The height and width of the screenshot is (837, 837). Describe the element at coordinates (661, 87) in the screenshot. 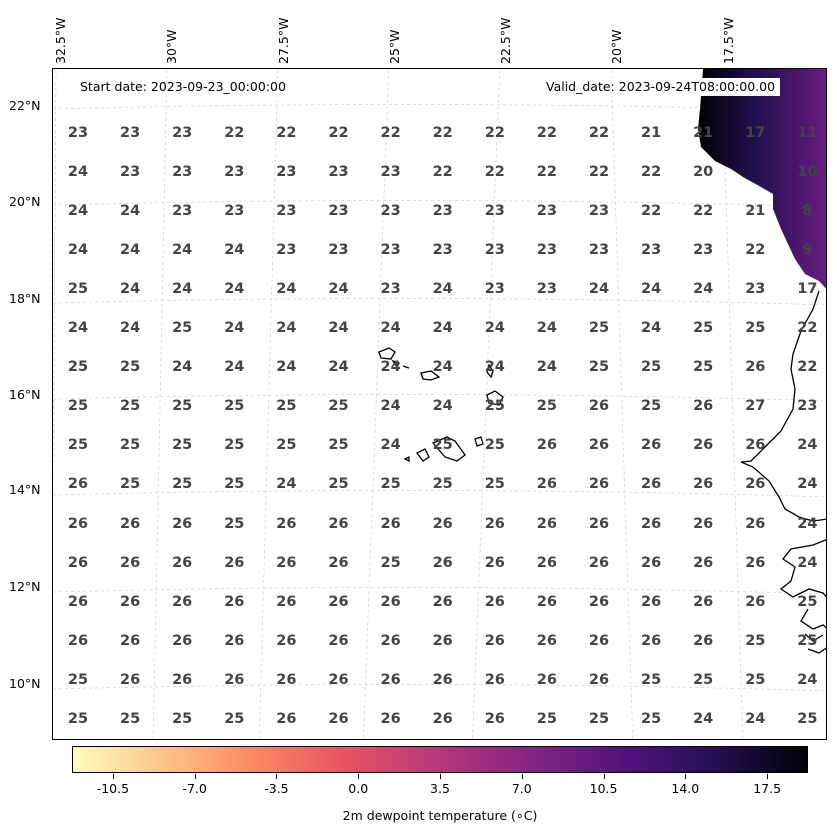

I see `valid-date-label: Valid_date: 2023-09-24T08:00:00.00` at that location.